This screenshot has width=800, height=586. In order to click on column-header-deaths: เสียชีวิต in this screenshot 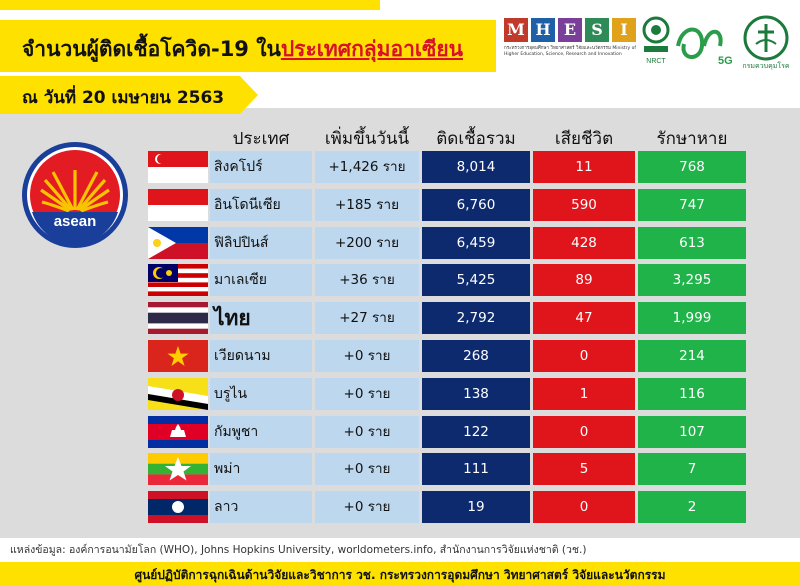, I will do `click(584, 139)`.